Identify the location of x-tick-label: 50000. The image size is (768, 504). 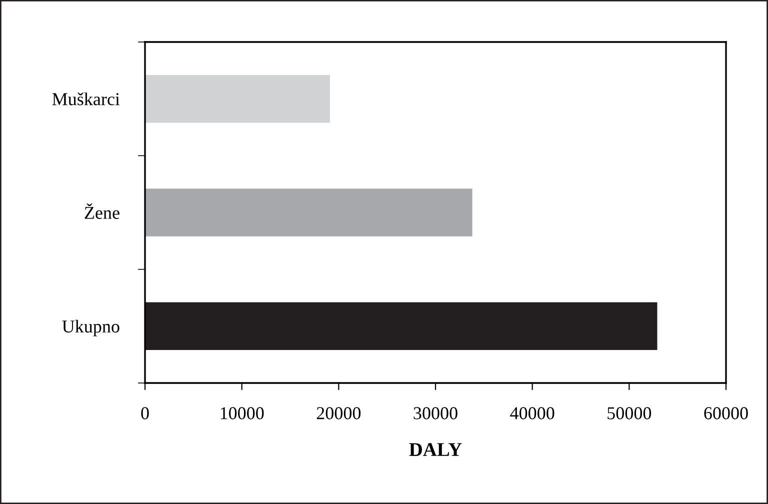
(630, 413).